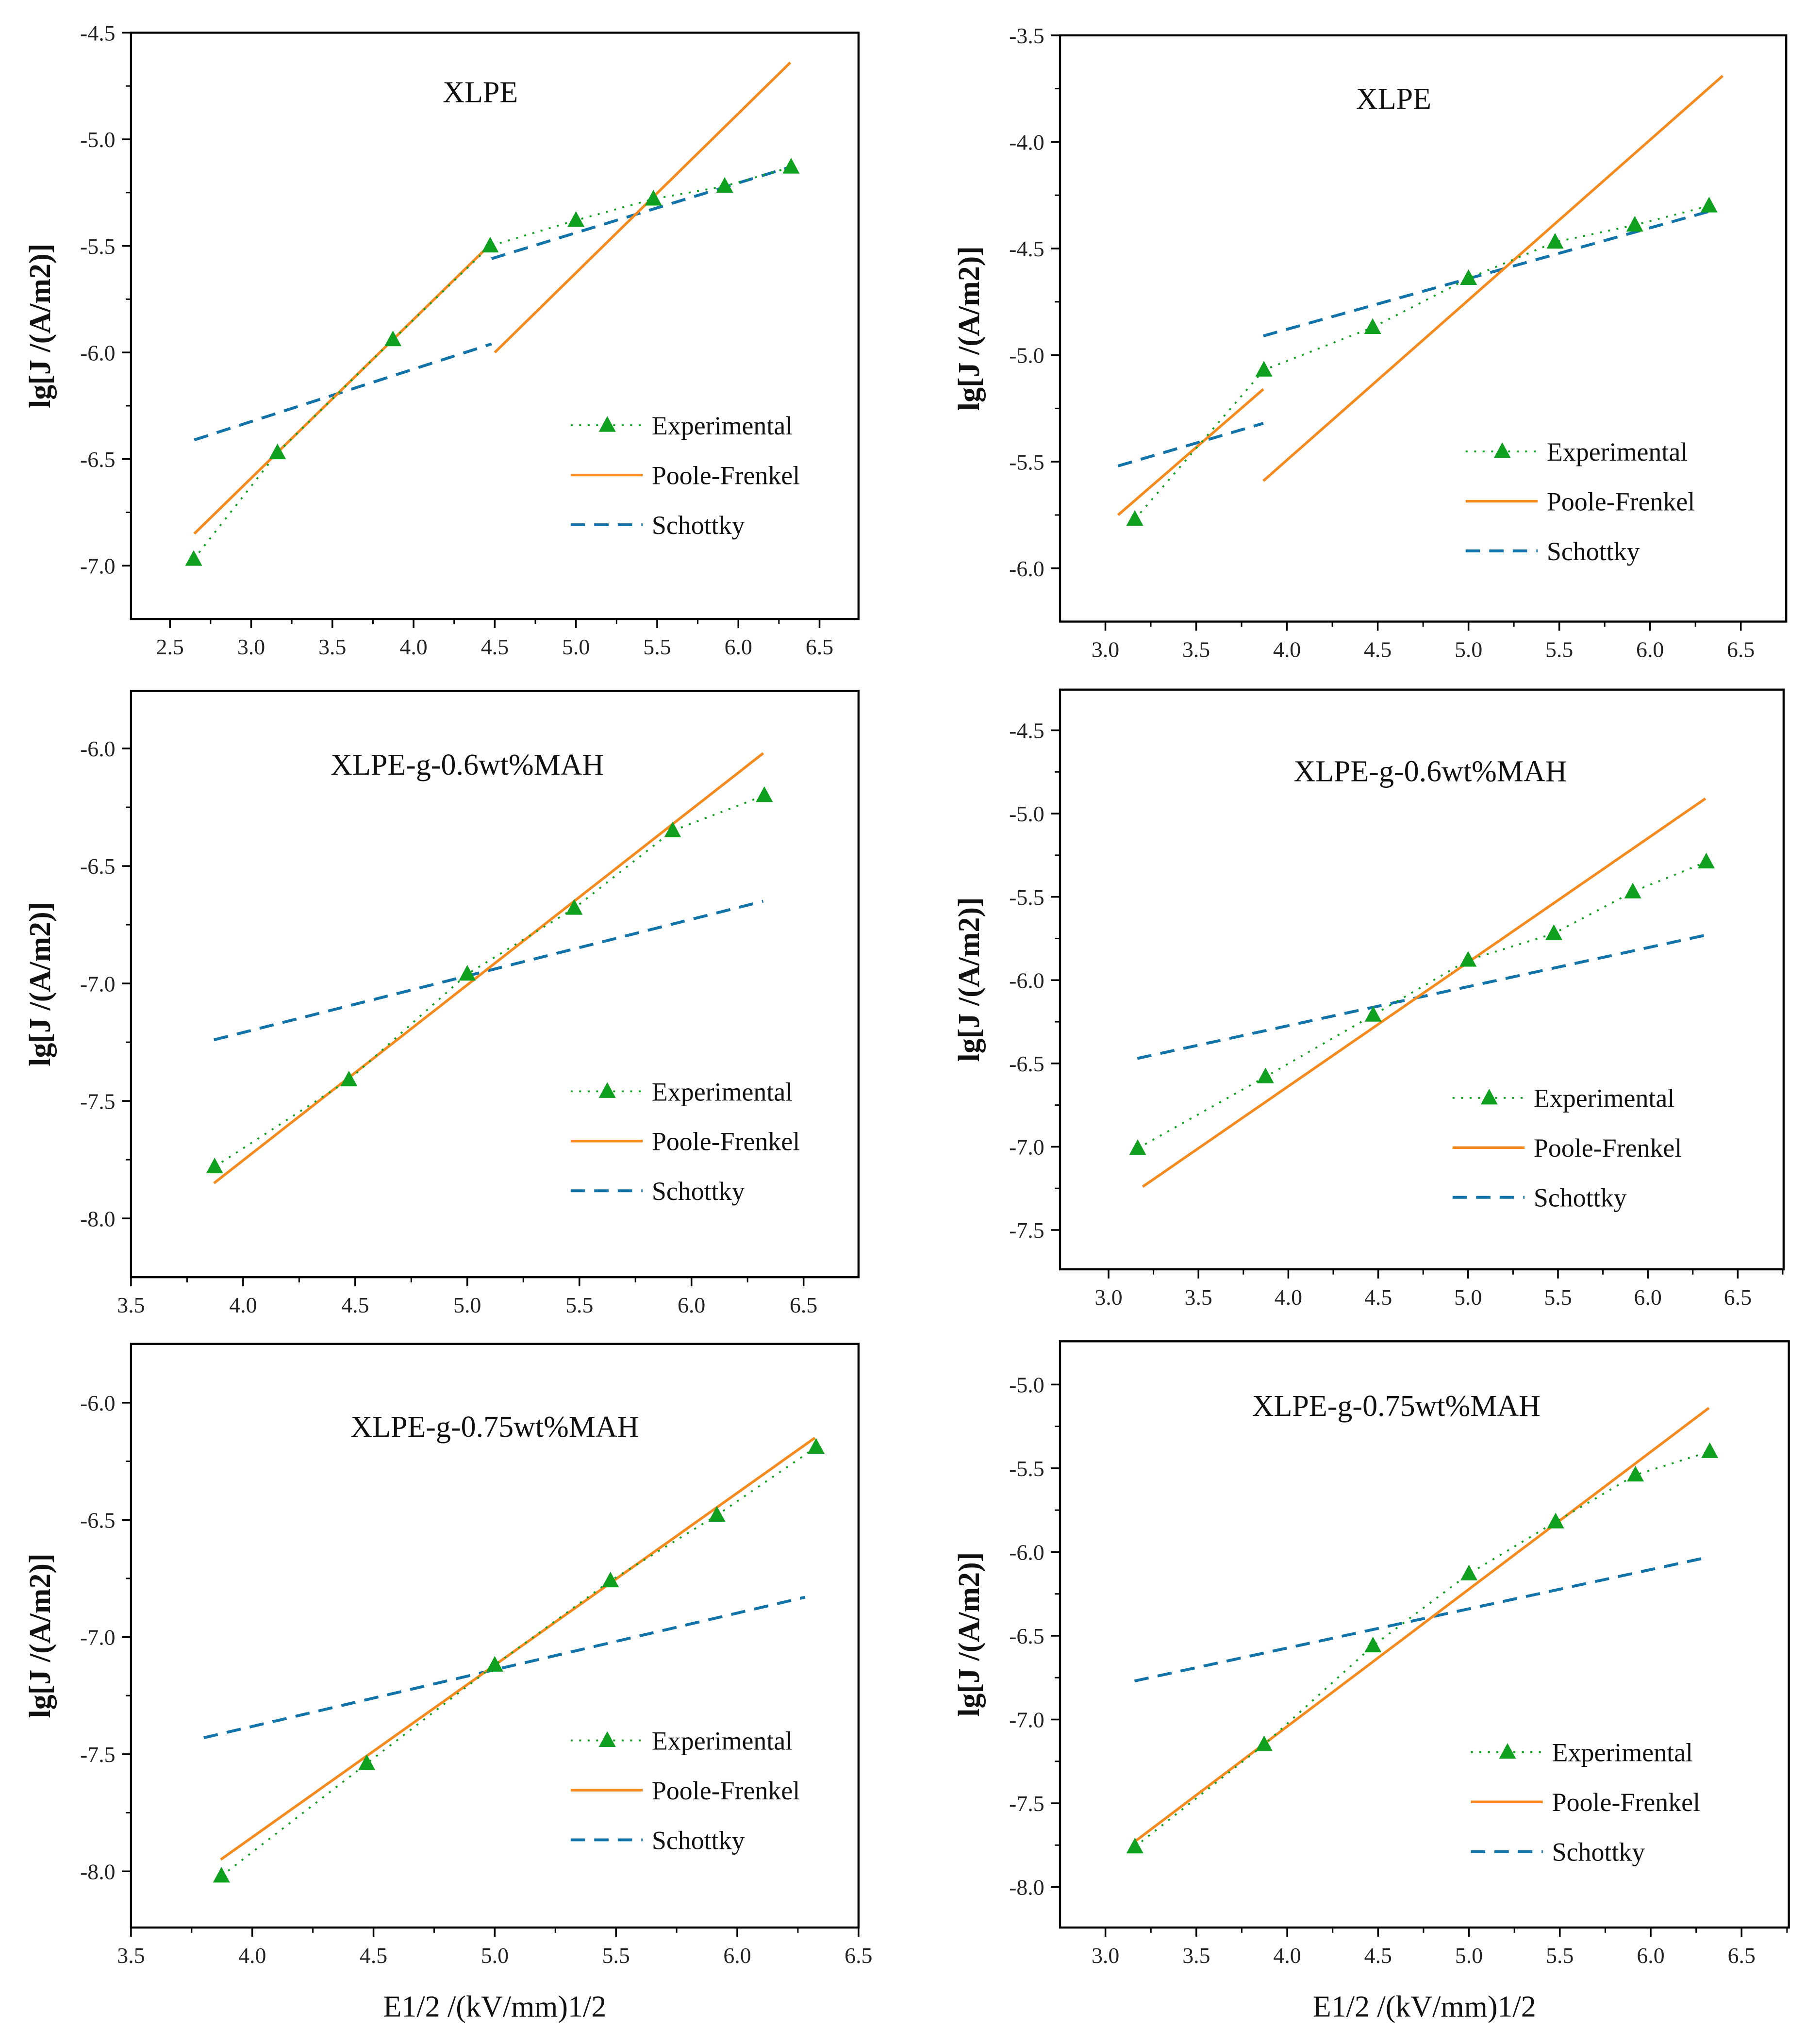 This screenshot has width=1806, height=2044. I want to click on panel-title: XLPE-g-0.6wt%MAH, so click(1430, 771).